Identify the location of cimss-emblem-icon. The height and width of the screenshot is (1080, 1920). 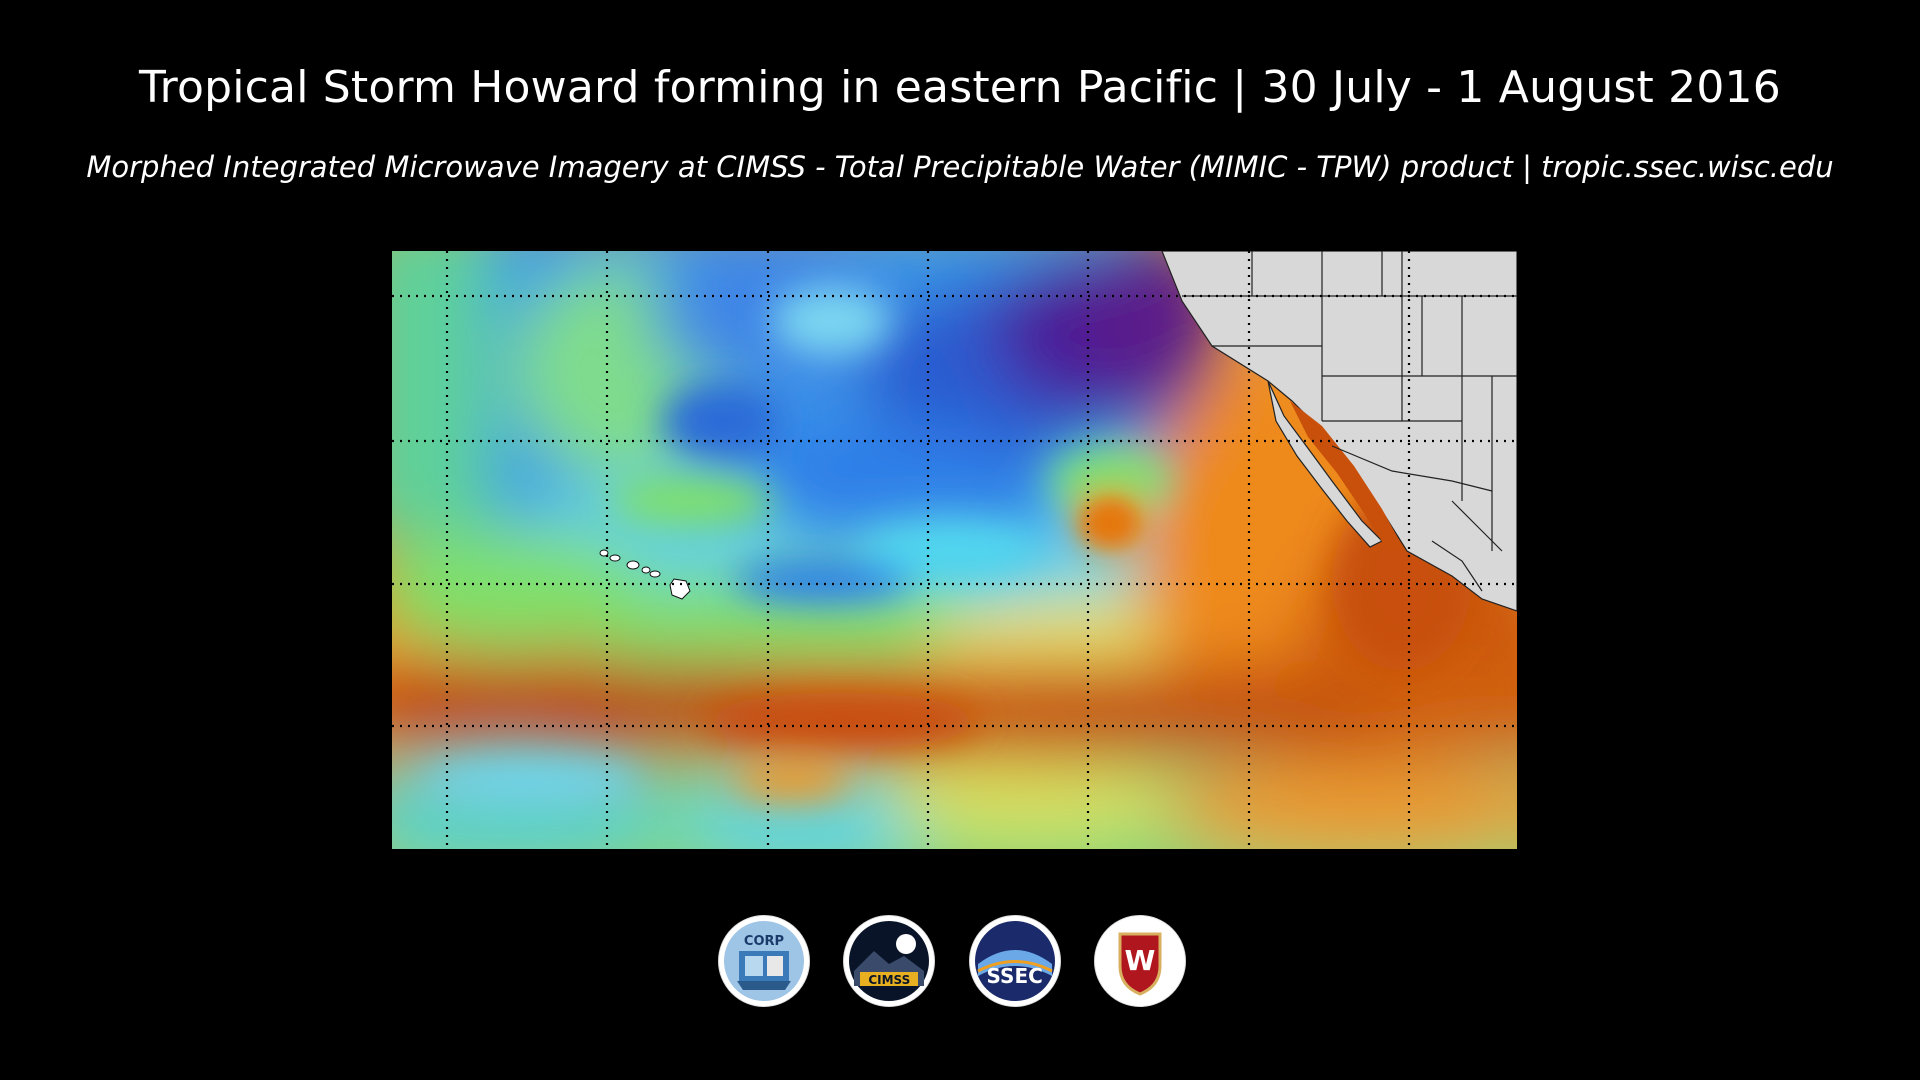
(889, 961).